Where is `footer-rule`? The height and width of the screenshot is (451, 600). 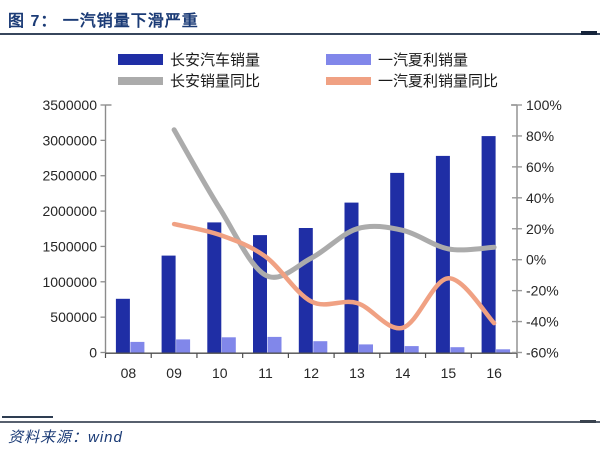 footer-rule is located at coordinates (300, 422).